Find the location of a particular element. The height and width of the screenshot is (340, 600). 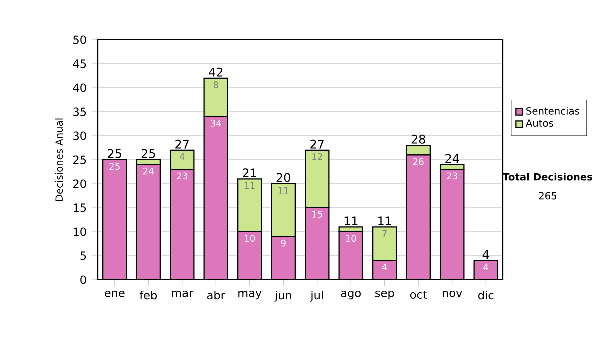

text: Total Decisiones is located at coordinates (547, 177).